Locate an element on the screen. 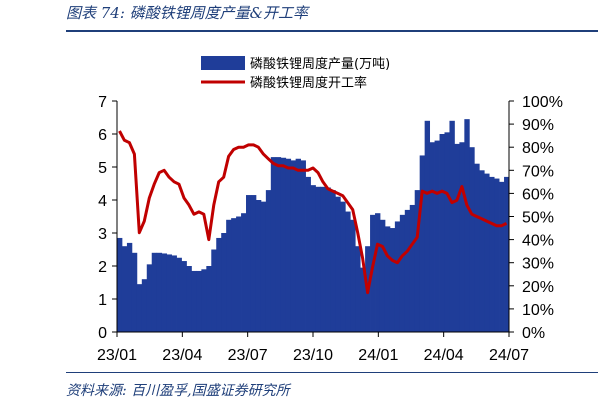  right-tick-label: 10% is located at coordinates (538, 310).